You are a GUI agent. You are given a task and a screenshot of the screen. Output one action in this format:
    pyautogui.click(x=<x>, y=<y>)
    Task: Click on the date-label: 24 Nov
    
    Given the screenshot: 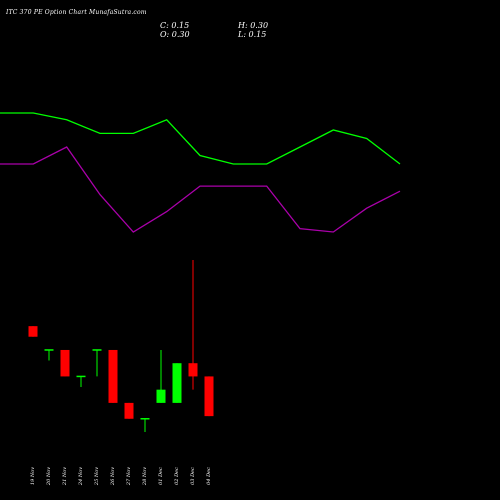 What is the action you would take?
    pyautogui.click(x=81, y=476)
    